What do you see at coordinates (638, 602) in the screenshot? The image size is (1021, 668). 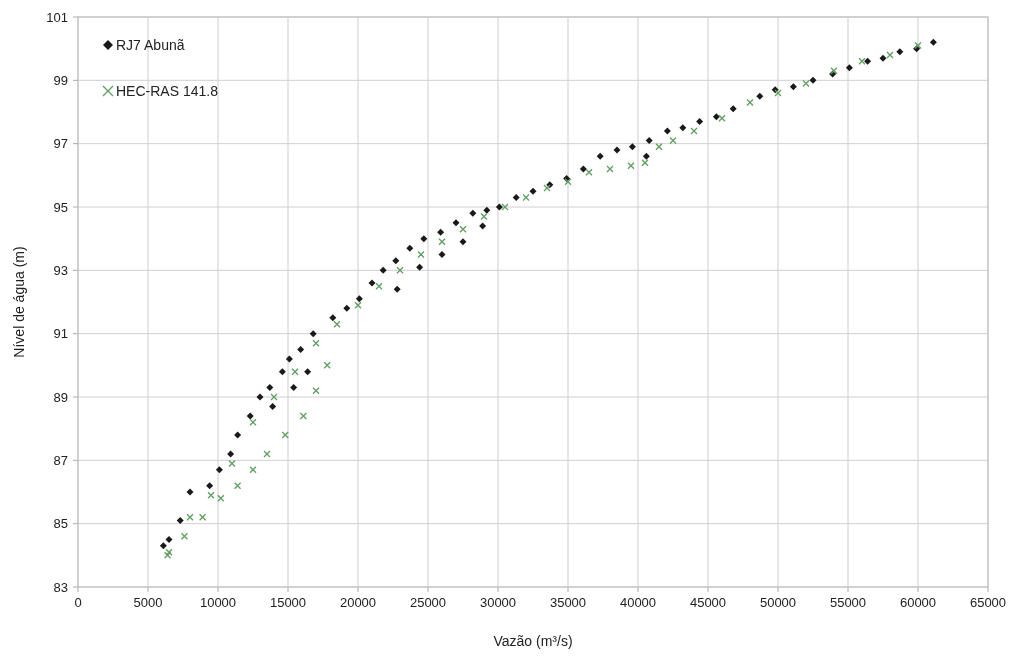 I see `x-tick-label: 40000` at bounding box center [638, 602].